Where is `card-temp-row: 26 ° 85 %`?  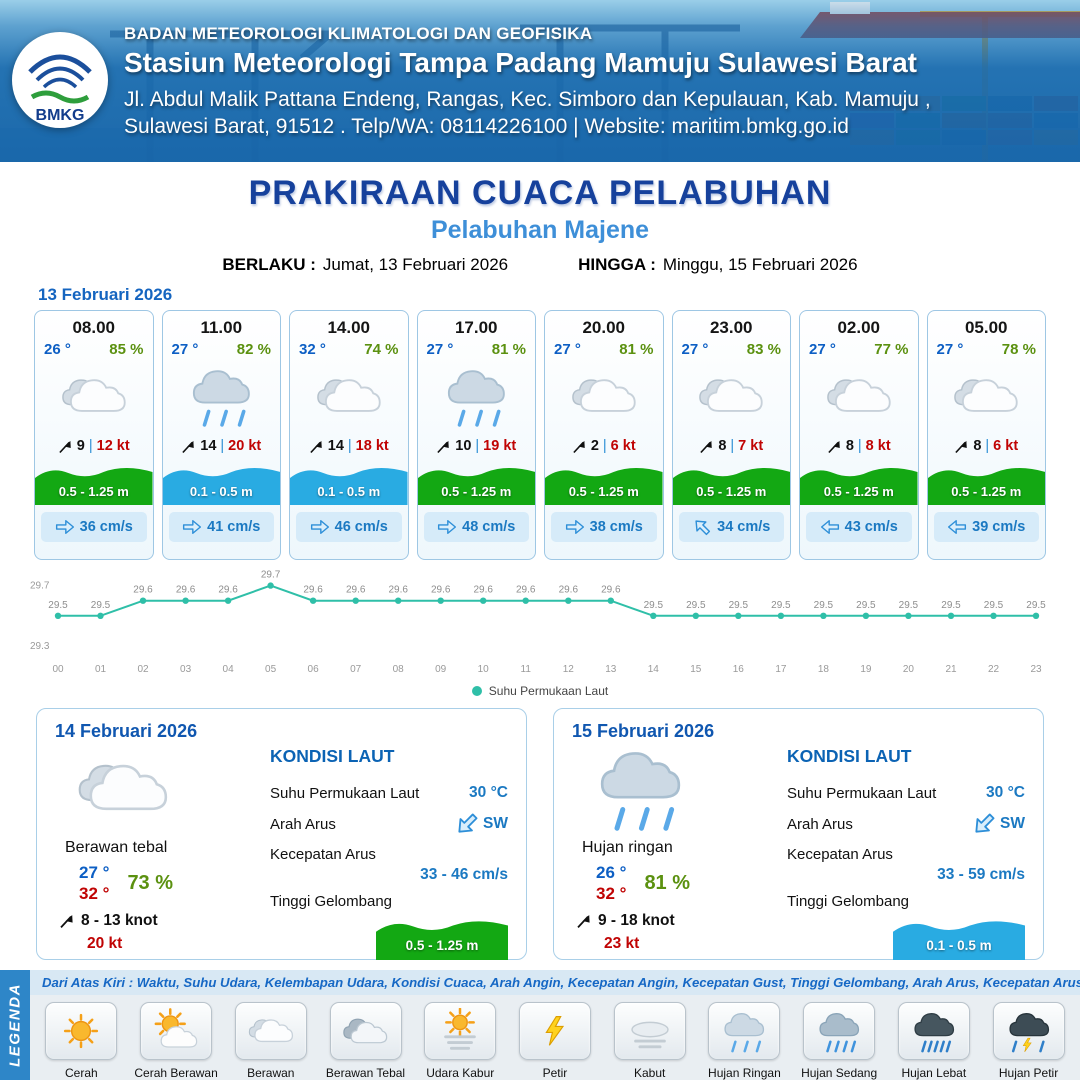 card-temp-row: 26 ° 85 % is located at coordinates (94, 348).